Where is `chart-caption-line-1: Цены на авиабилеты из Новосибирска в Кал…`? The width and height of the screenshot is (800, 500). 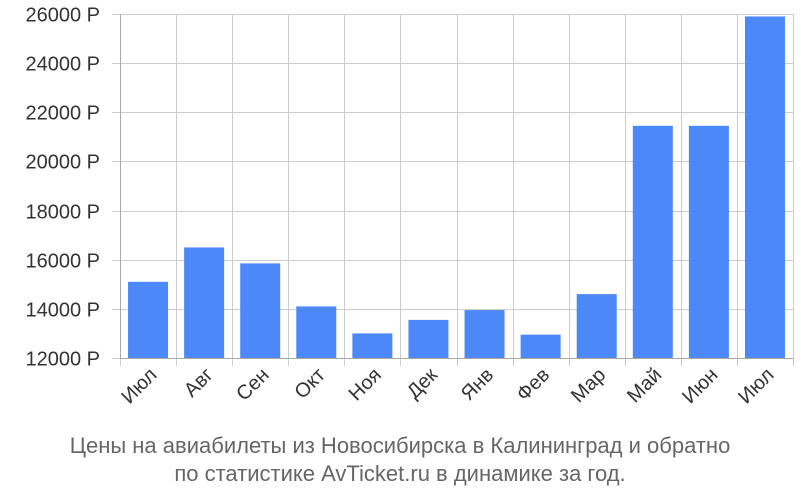
chart-caption-line-1: Цены на авиабилеты из Новосибирска в Кал… is located at coordinates (400, 445).